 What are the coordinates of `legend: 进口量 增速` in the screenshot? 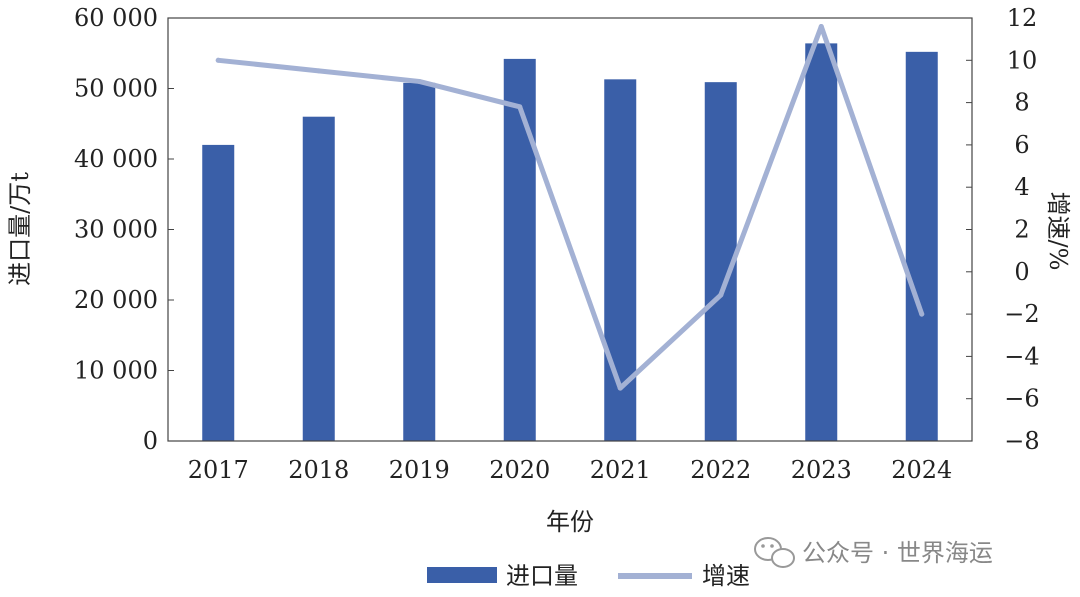 It's located at (588, 576).